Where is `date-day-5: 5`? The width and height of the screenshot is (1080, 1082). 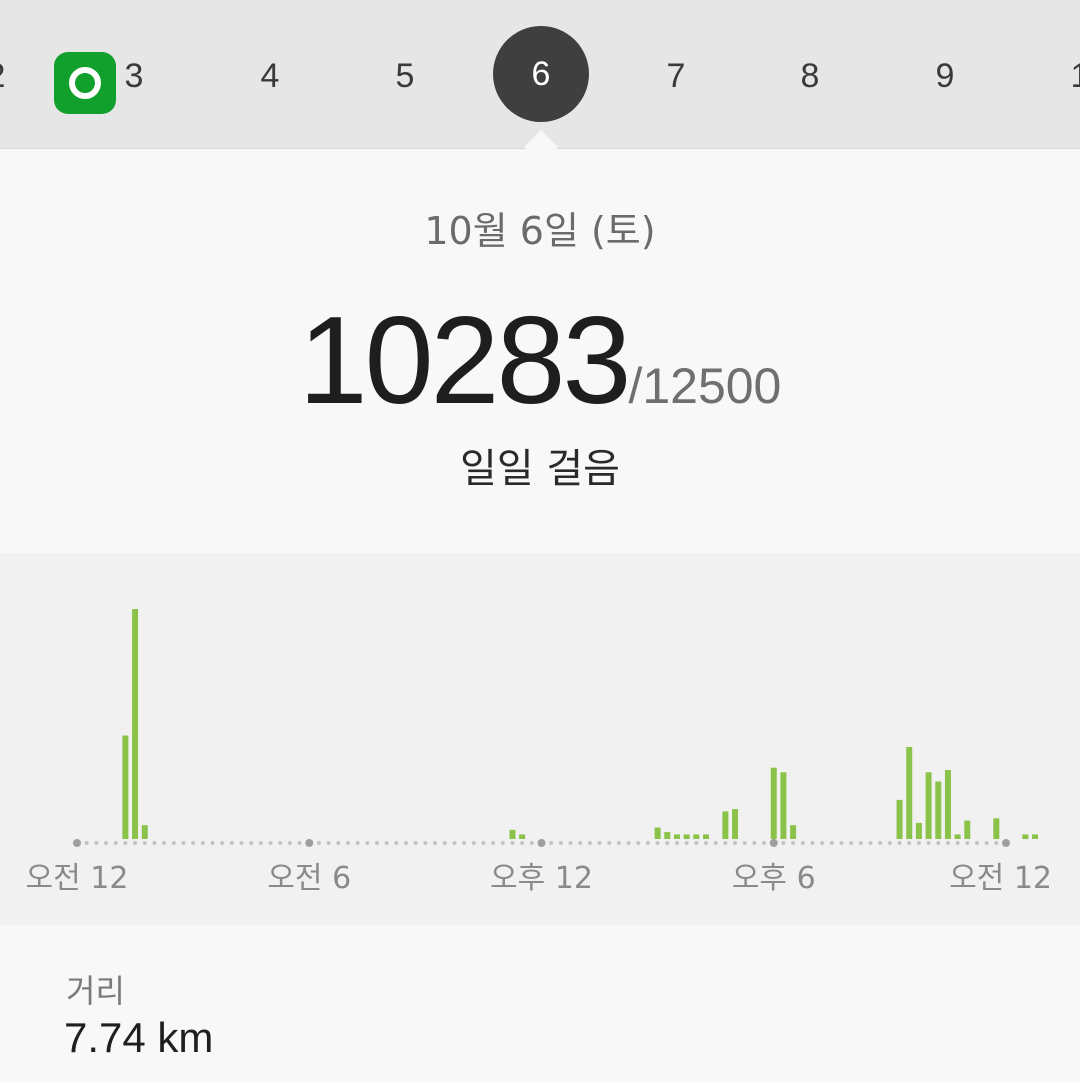 date-day-5: 5 is located at coordinates (405, 76).